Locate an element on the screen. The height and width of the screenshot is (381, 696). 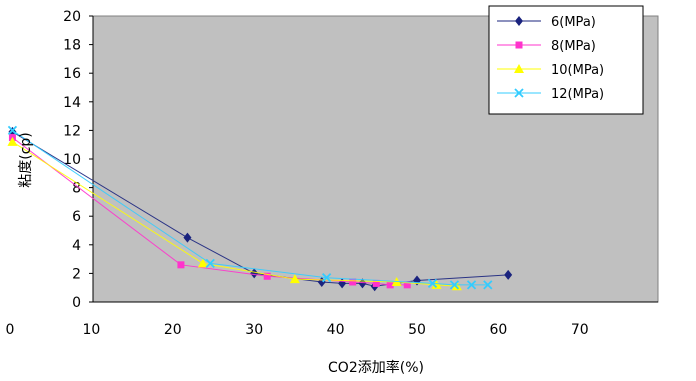
x-tick-label: 60 is located at coordinates (498, 330).